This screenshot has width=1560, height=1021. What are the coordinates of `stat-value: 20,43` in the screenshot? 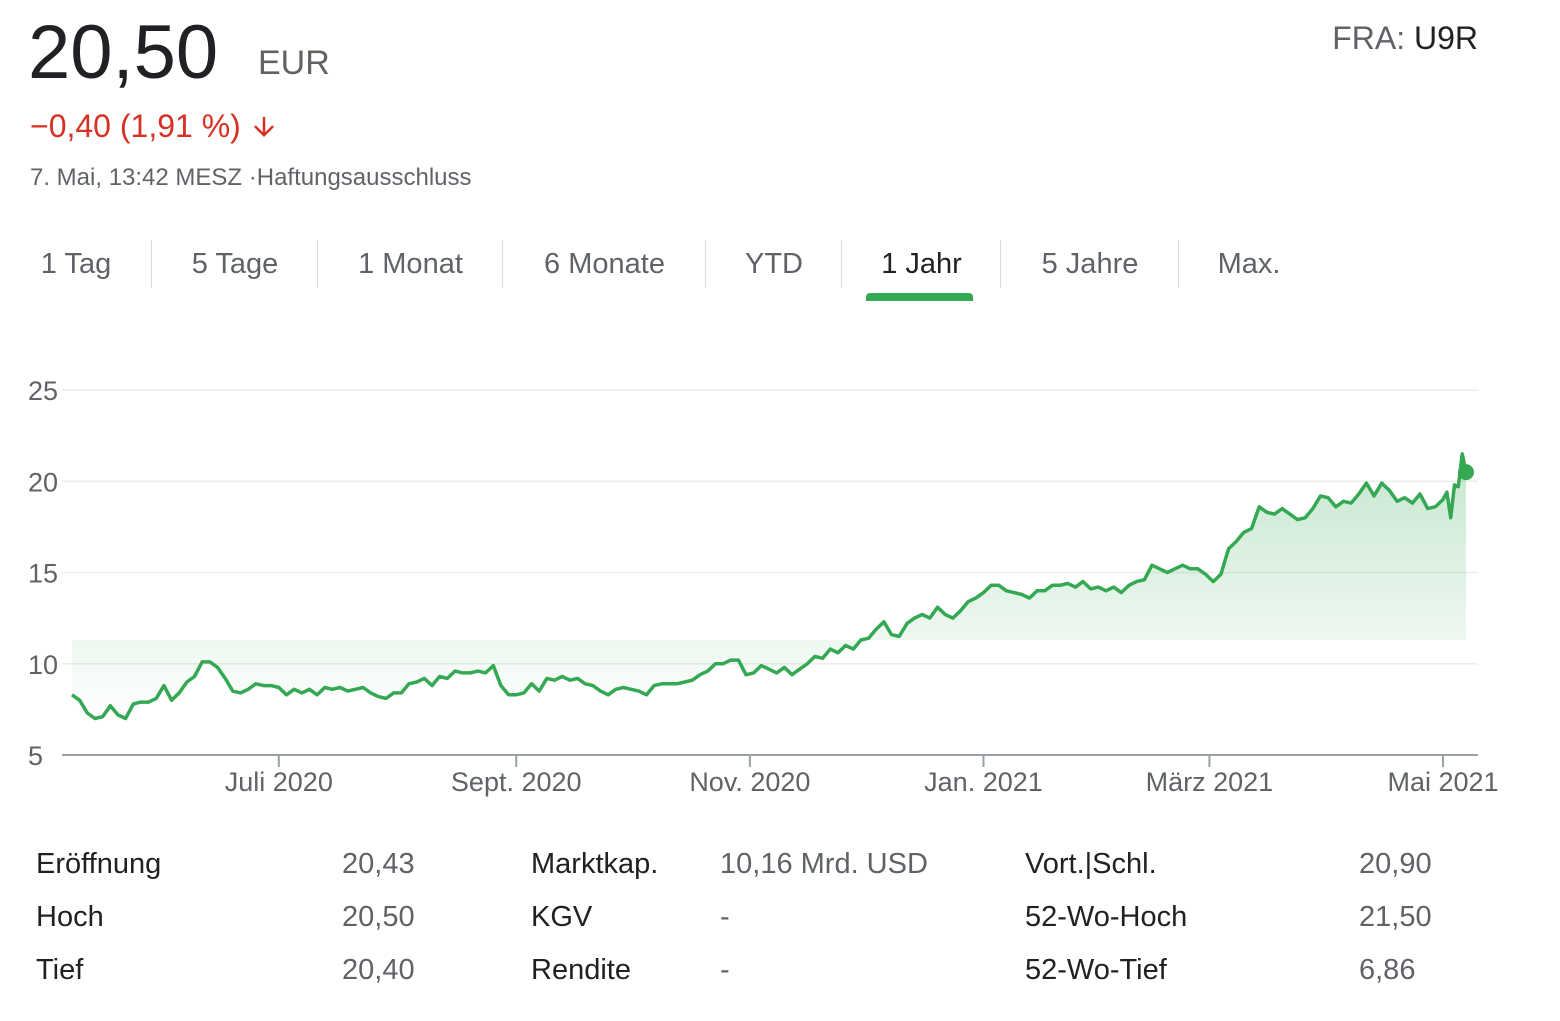 It's located at (378, 864).